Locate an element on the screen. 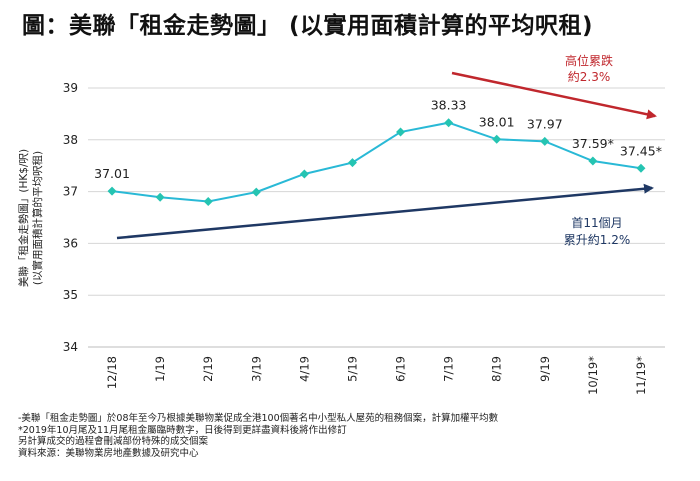 This screenshot has height=481, width=700. series-line is located at coordinates (376, 162).